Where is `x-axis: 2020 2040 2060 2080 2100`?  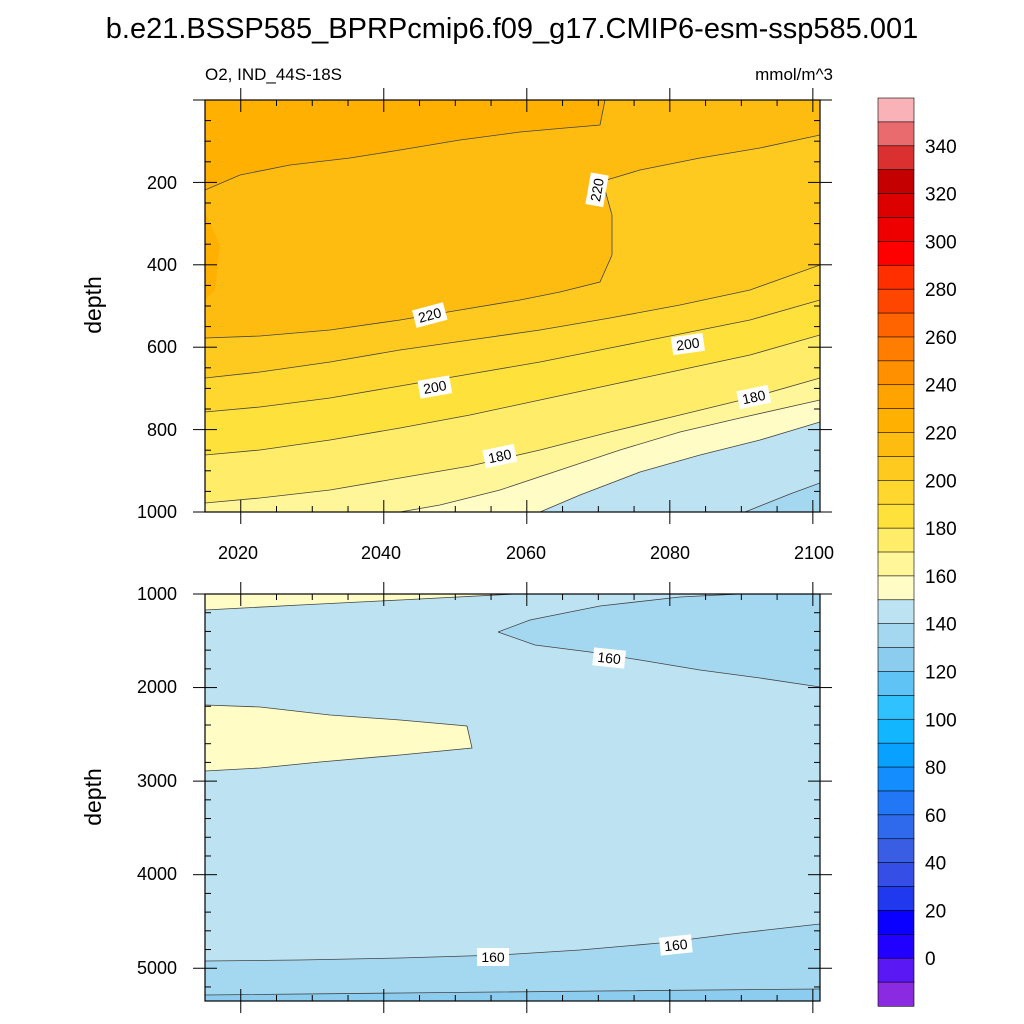
x-axis: 2020 2040 2060 2080 2100 is located at coordinates (526, 553).